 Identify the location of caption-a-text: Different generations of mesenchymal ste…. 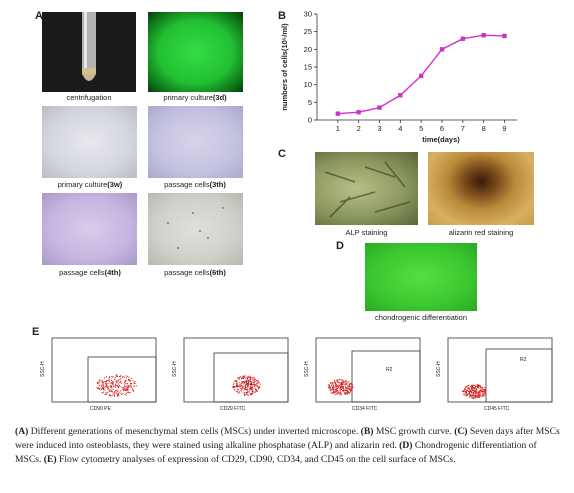
(194, 431).